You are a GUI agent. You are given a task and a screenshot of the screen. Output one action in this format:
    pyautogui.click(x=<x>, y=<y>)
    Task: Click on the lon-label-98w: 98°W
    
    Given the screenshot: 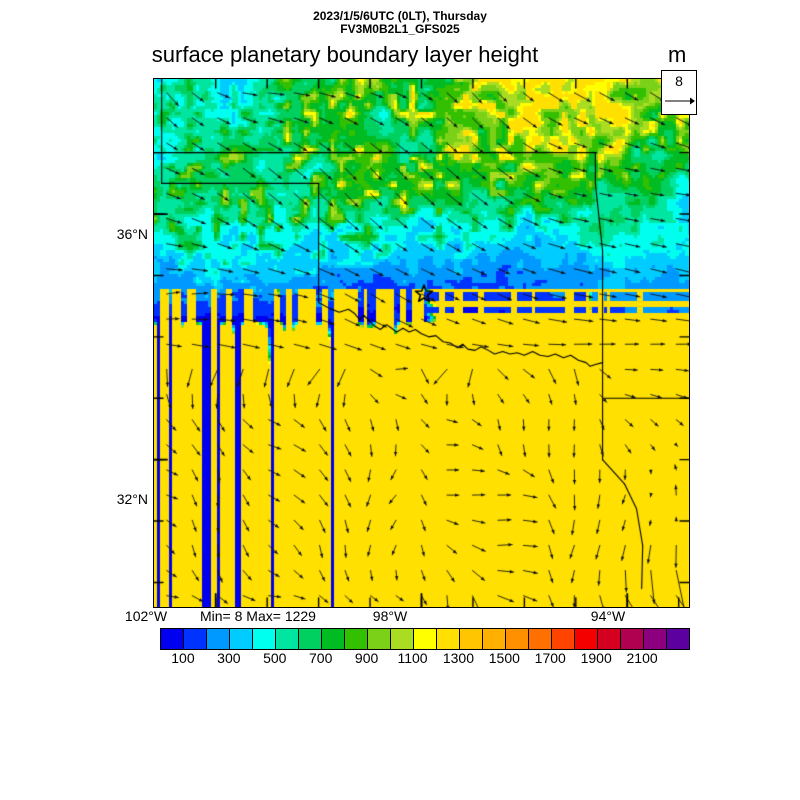 What is the action you would take?
    pyautogui.click(x=390, y=616)
    